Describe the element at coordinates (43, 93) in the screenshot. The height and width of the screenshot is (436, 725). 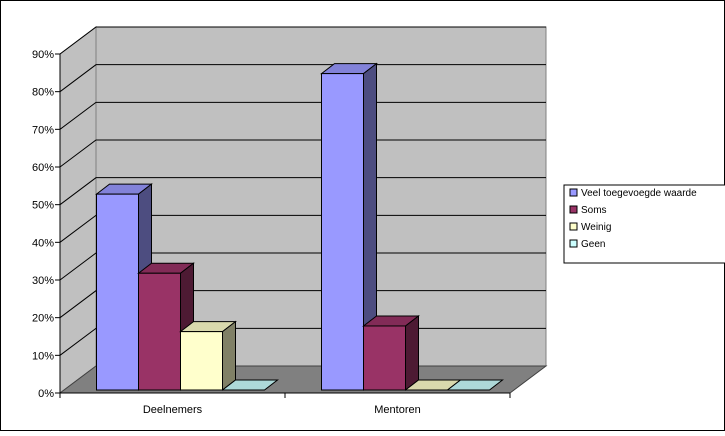
I see `y-tick-label: 80%` at that location.